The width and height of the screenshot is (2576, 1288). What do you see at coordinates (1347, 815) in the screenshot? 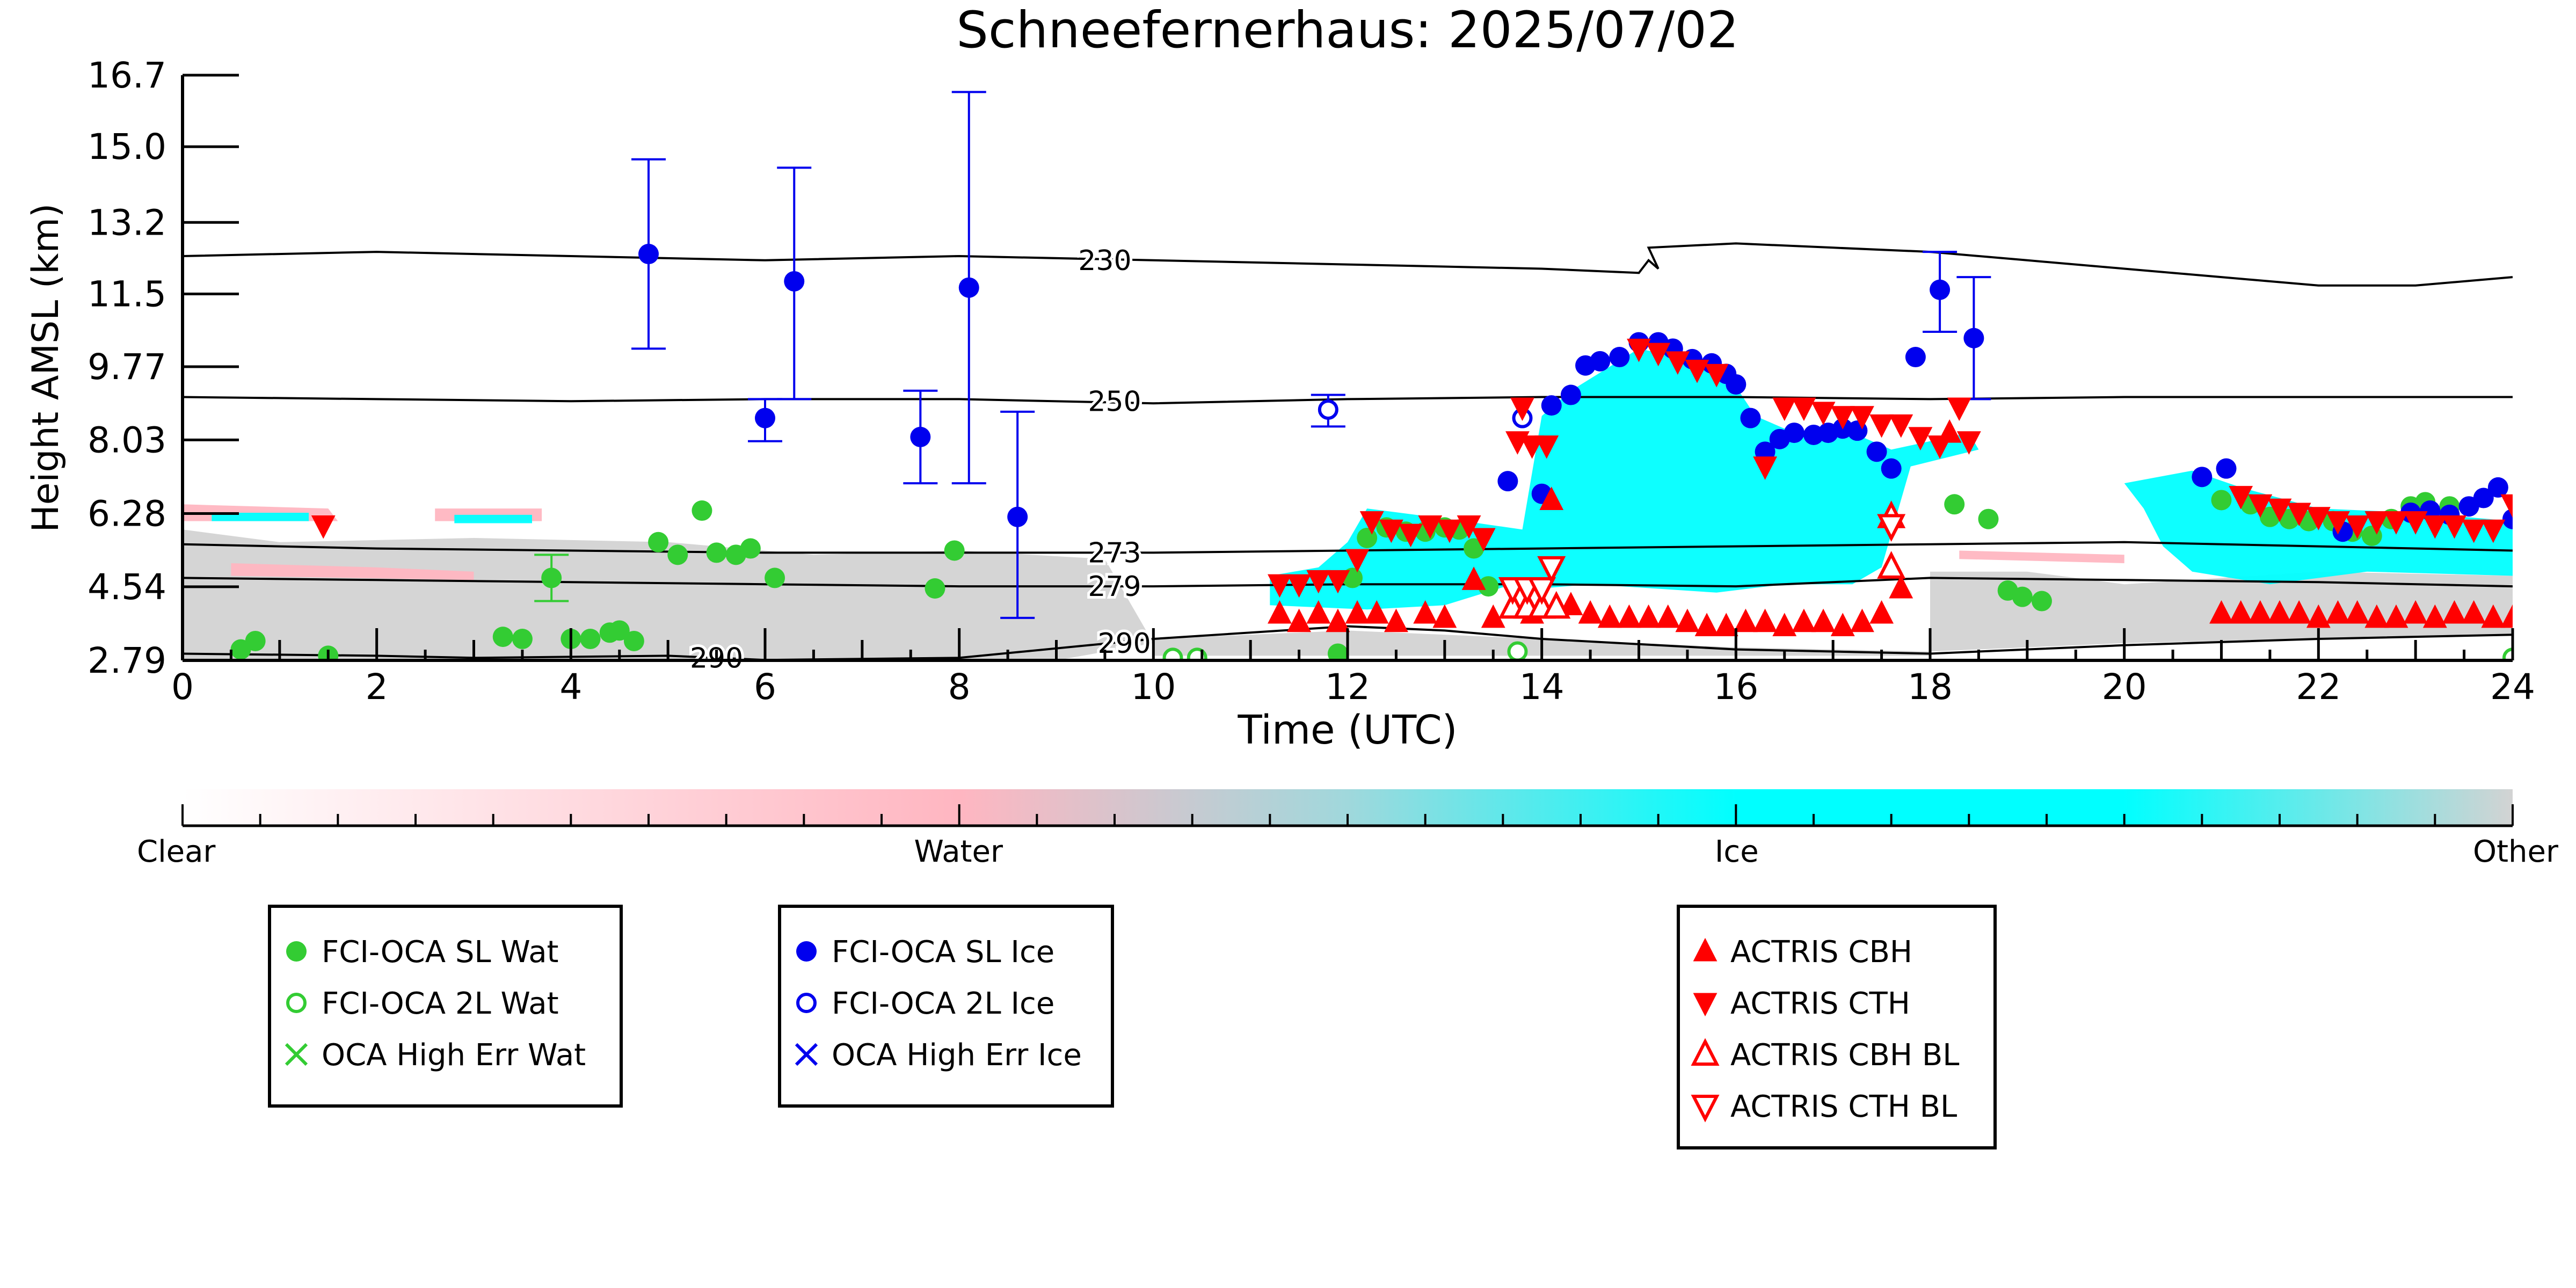
I see `colorbar-ticks` at bounding box center [1347, 815].